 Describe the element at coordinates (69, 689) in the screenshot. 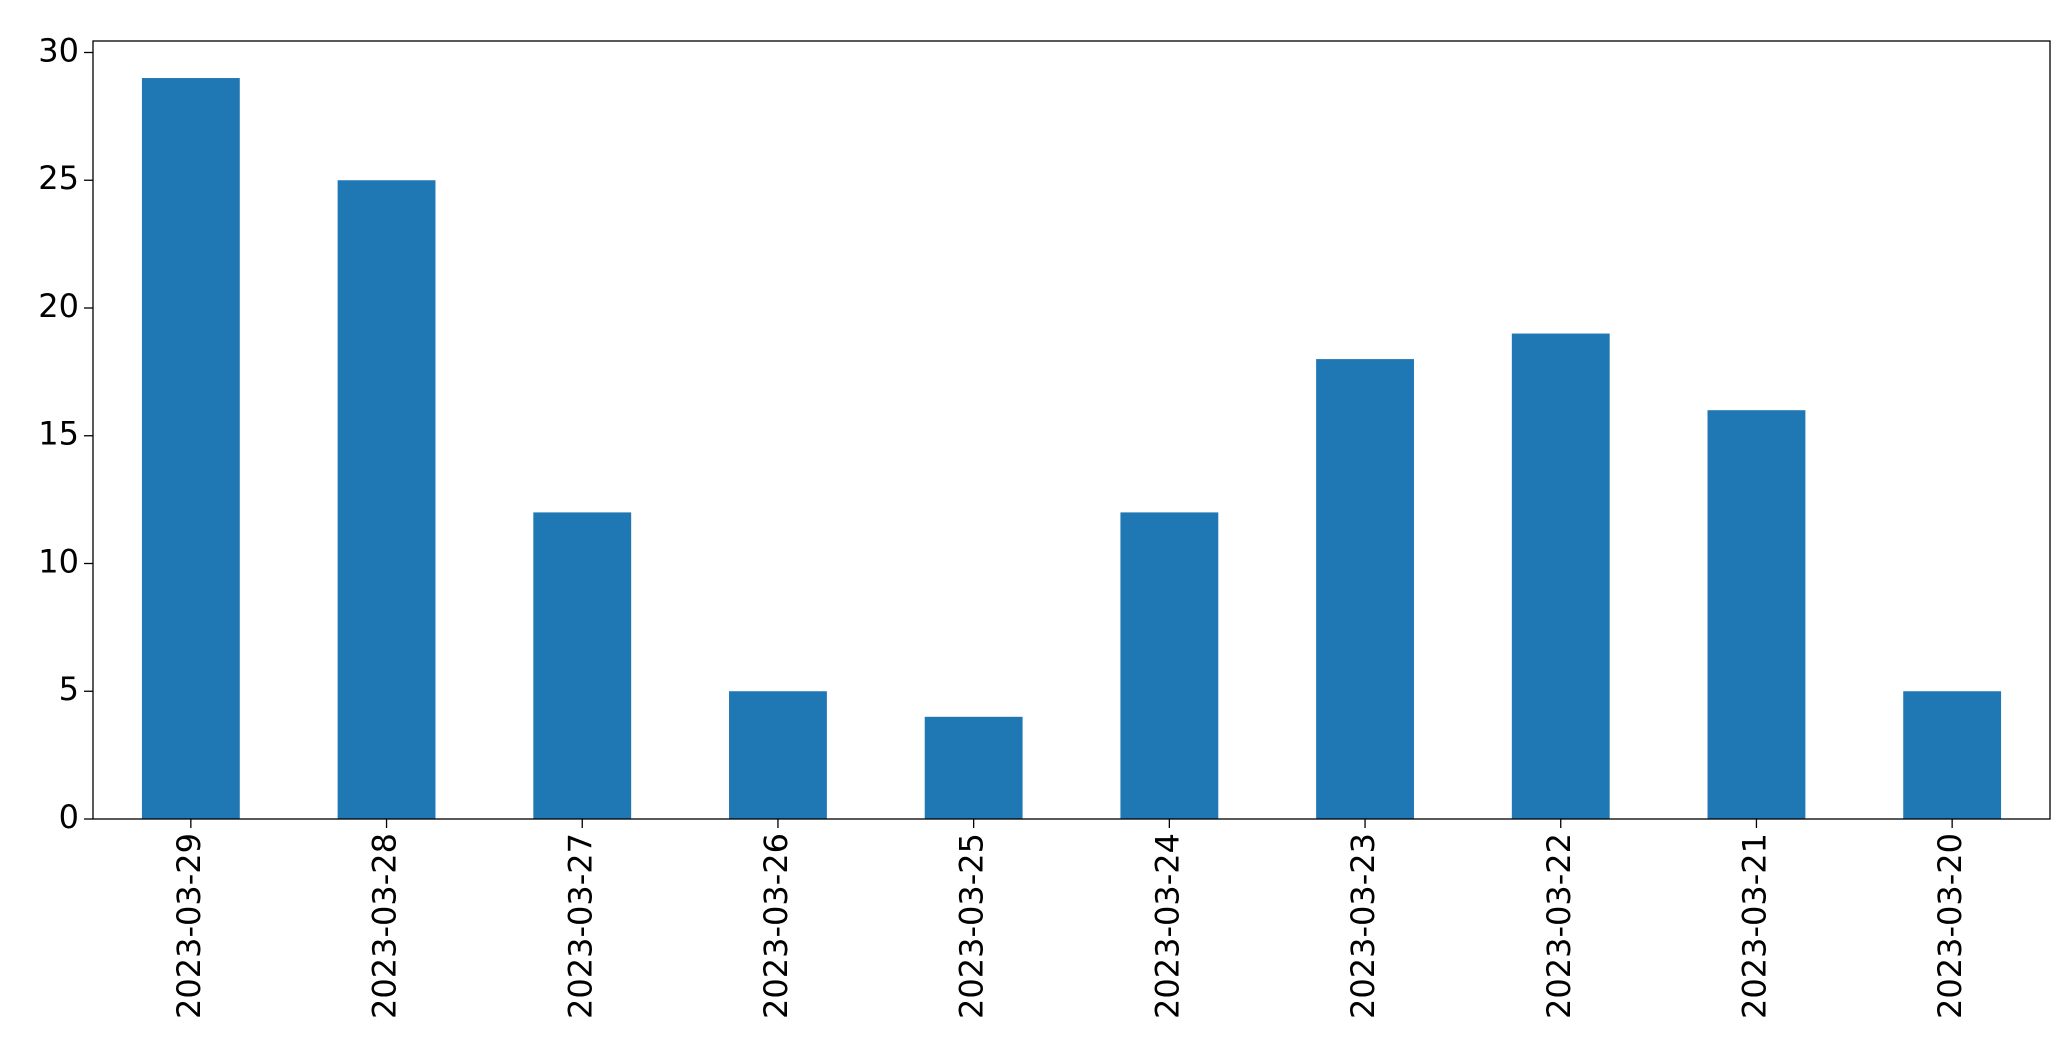

I see `y-tick-label: 5` at that location.